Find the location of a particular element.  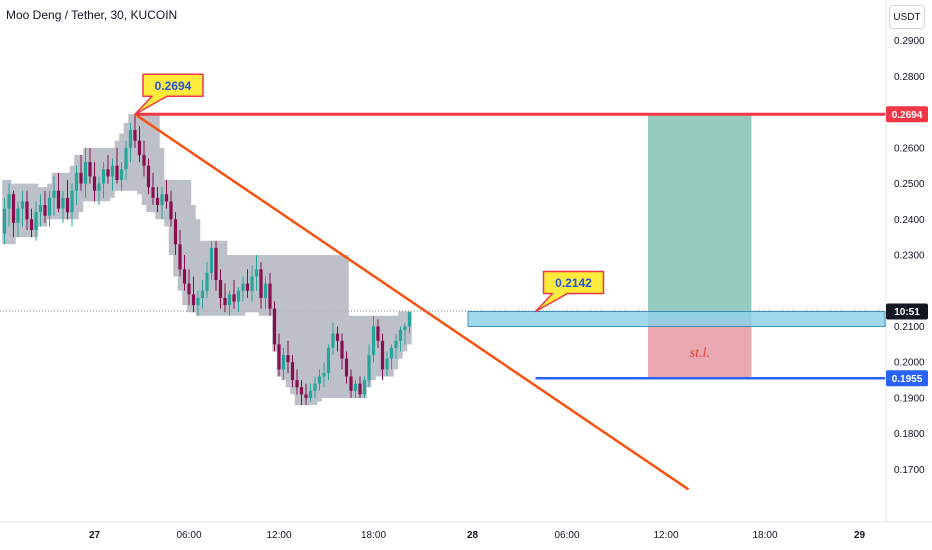

callout-entry: 0.2142 is located at coordinates (569, 291).